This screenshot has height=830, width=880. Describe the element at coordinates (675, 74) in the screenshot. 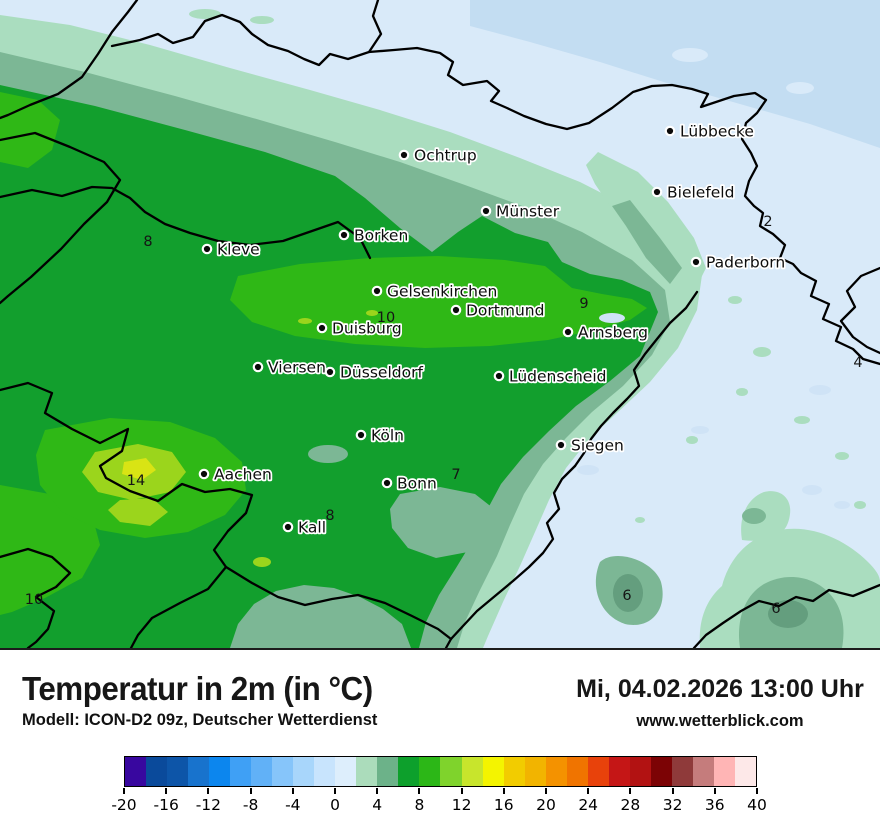

I see `cold-region-northeast` at that location.